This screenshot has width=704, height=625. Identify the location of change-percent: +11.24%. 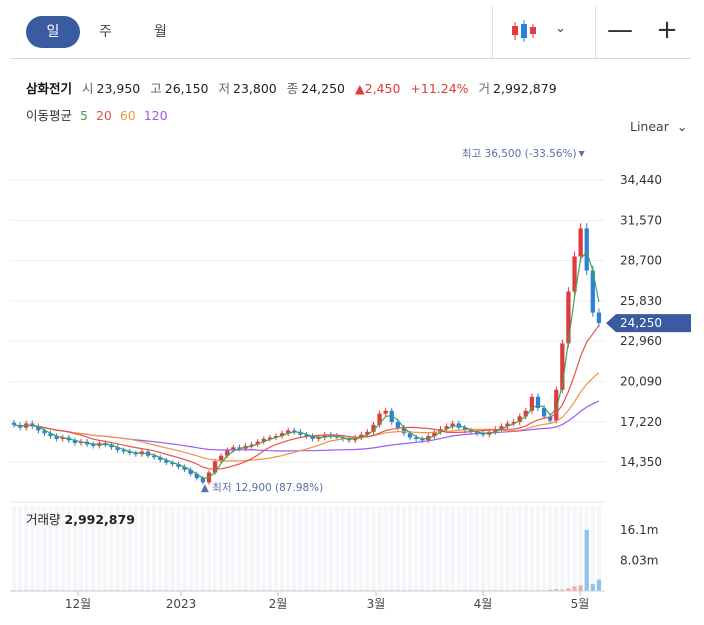
(439, 88).